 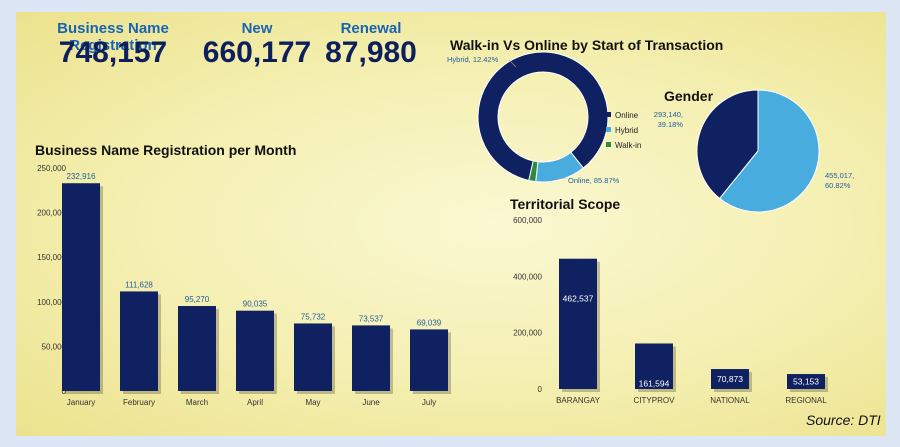 I want to click on data-label: 69,039, so click(x=429, y=322).